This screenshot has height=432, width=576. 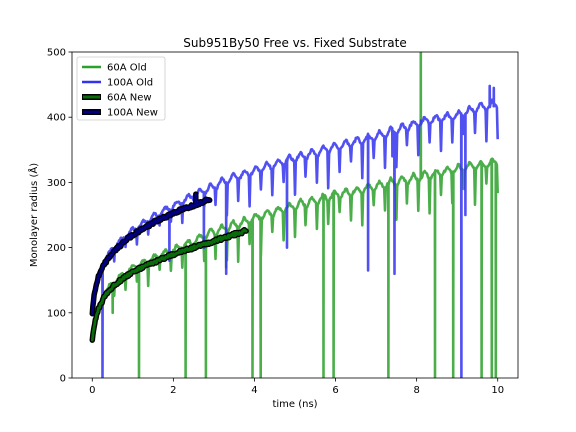 I want to click on x-tick-label: 2, so click(x=173, y=390).